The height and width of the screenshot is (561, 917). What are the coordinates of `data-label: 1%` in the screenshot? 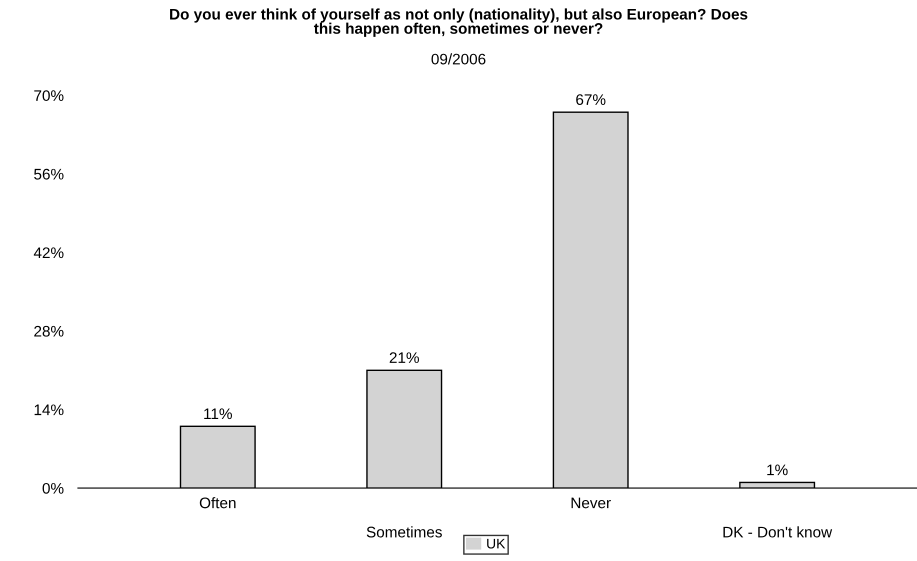 It's located at (777, 470).